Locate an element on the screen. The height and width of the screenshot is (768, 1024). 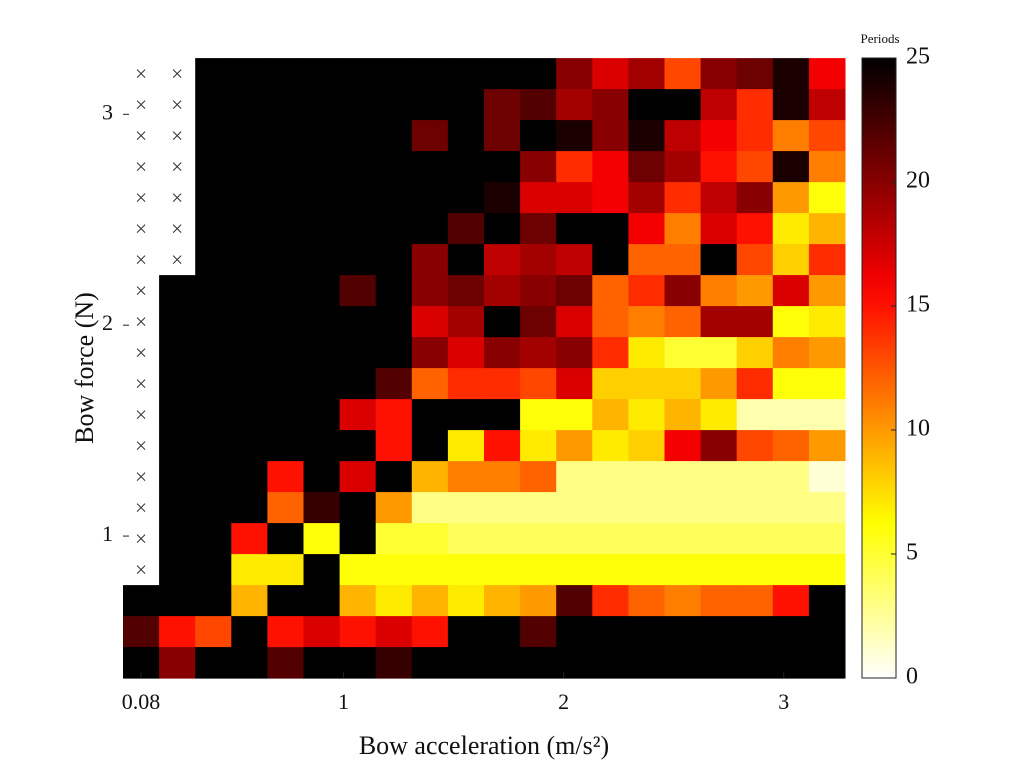
x-axis-label: Bow acceleration (m/s²) is located at coordinates (484, 745).